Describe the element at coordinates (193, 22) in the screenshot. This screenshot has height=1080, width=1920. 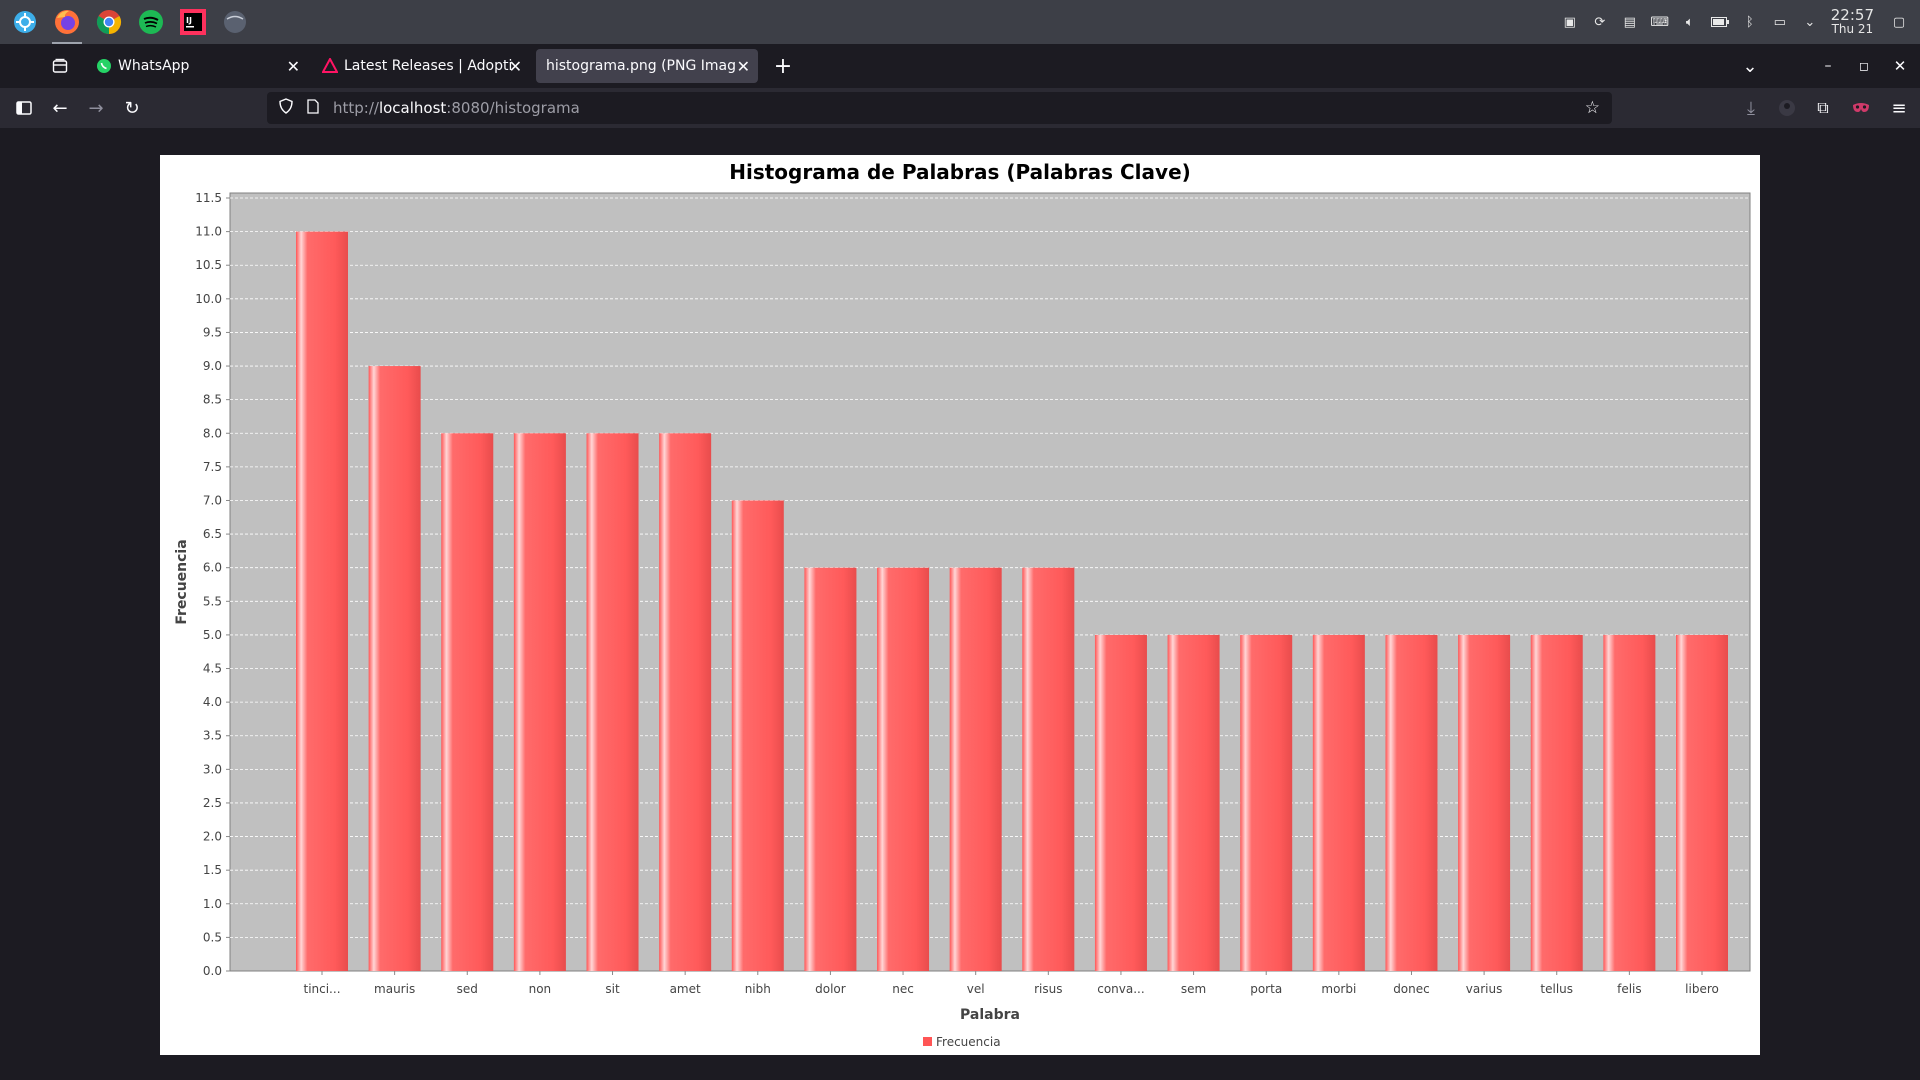
I see `intellij-icon: IJ` at that location.